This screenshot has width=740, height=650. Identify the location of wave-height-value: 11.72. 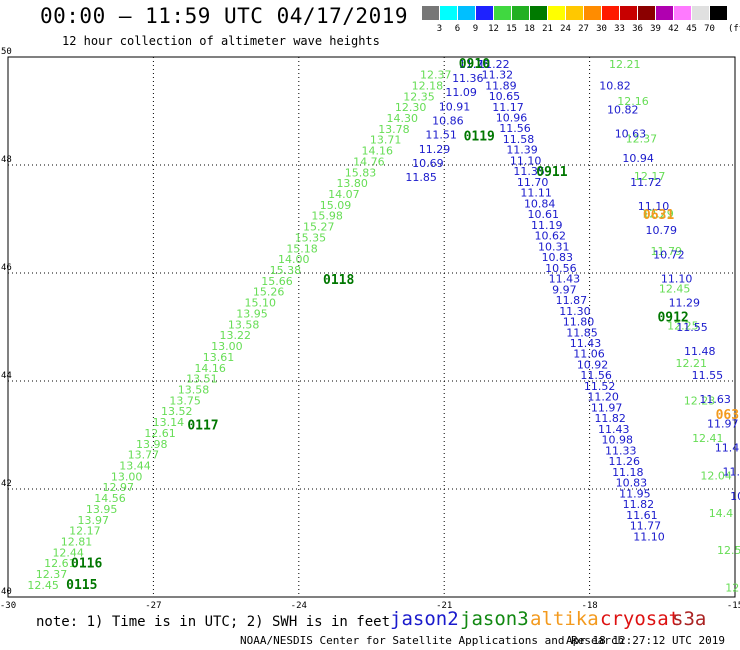
(646, 182).